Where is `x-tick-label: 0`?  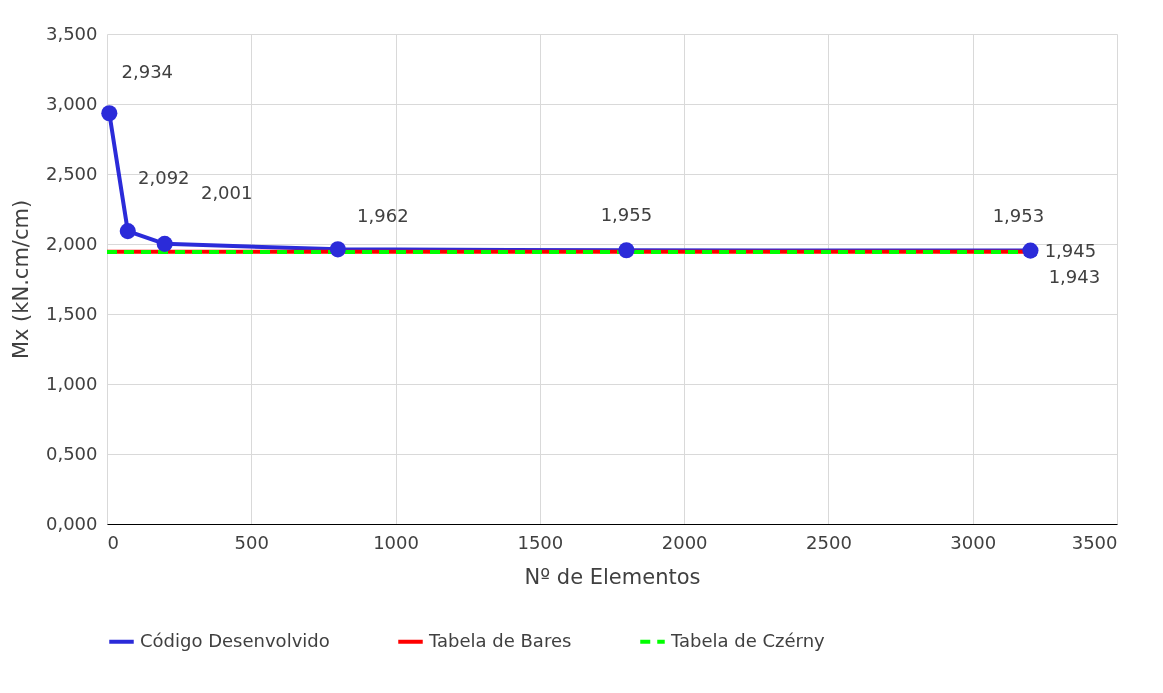 x-tick-label: 0 is located at coordinates (113, 542).